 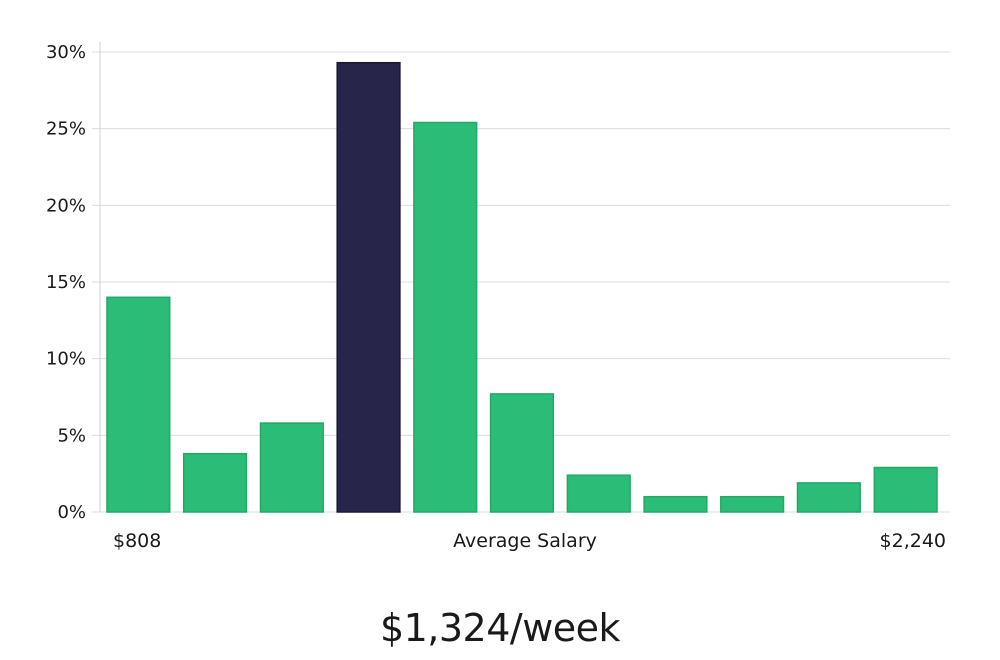 I want to click on x-label-min: $808, so click(x=137, y=541).